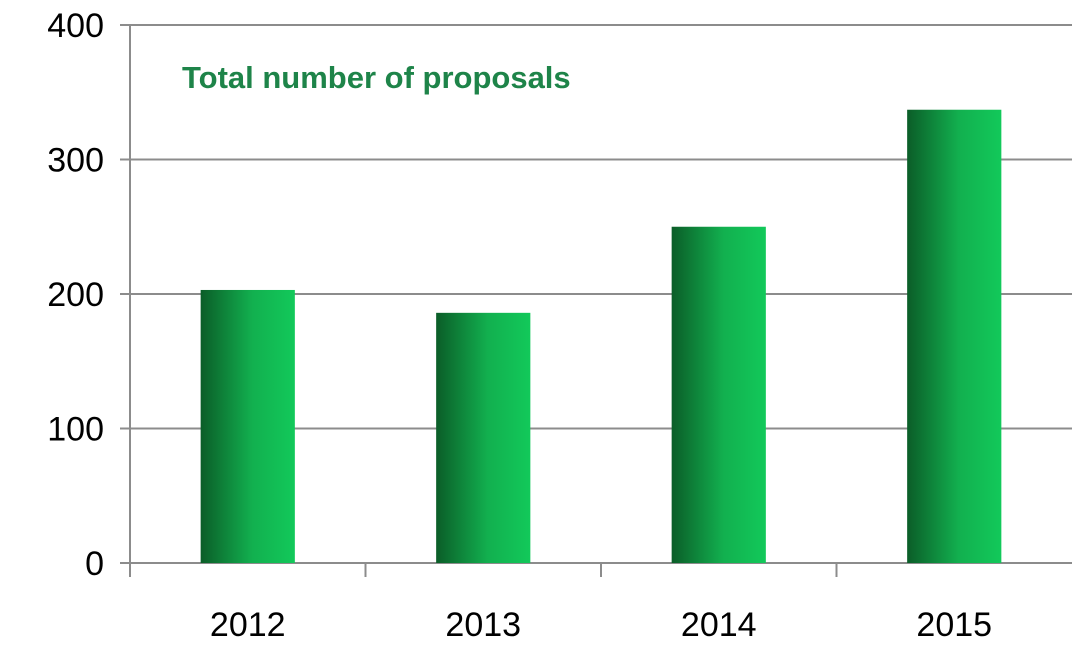 This screenshot has height=649, width=1072. Describe the element at coordinates (248, 625) in the screenshot. I see `x-tick-label: 2012` at that location.